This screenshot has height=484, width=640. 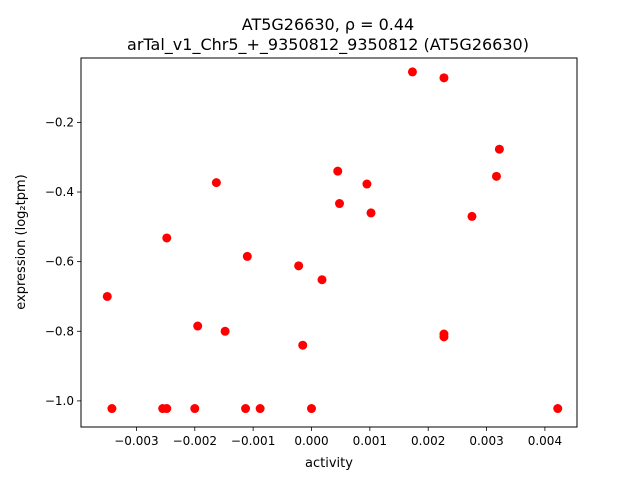 What do you see at coordinates (136, 441) in the screenshot?
I see `x-tick-label: −0.003` at bounding box center [136, 441].